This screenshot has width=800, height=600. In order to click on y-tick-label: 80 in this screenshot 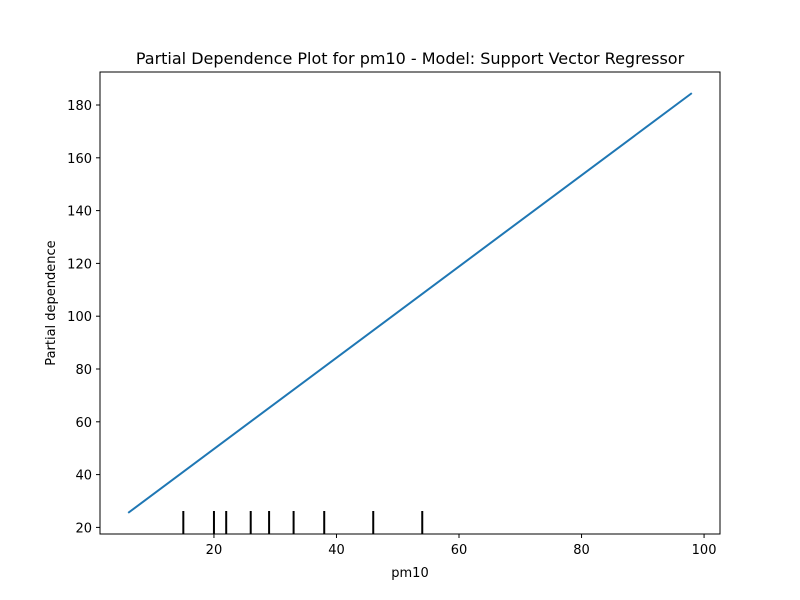, I will do `click(83, 370)`.